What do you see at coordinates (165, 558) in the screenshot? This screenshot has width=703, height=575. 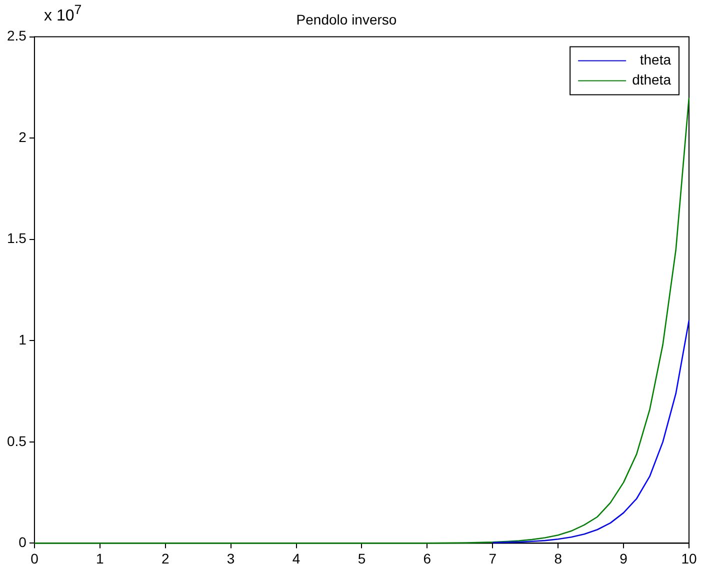 I see `x-tick-label: 2` at bounding box center [165, 558].